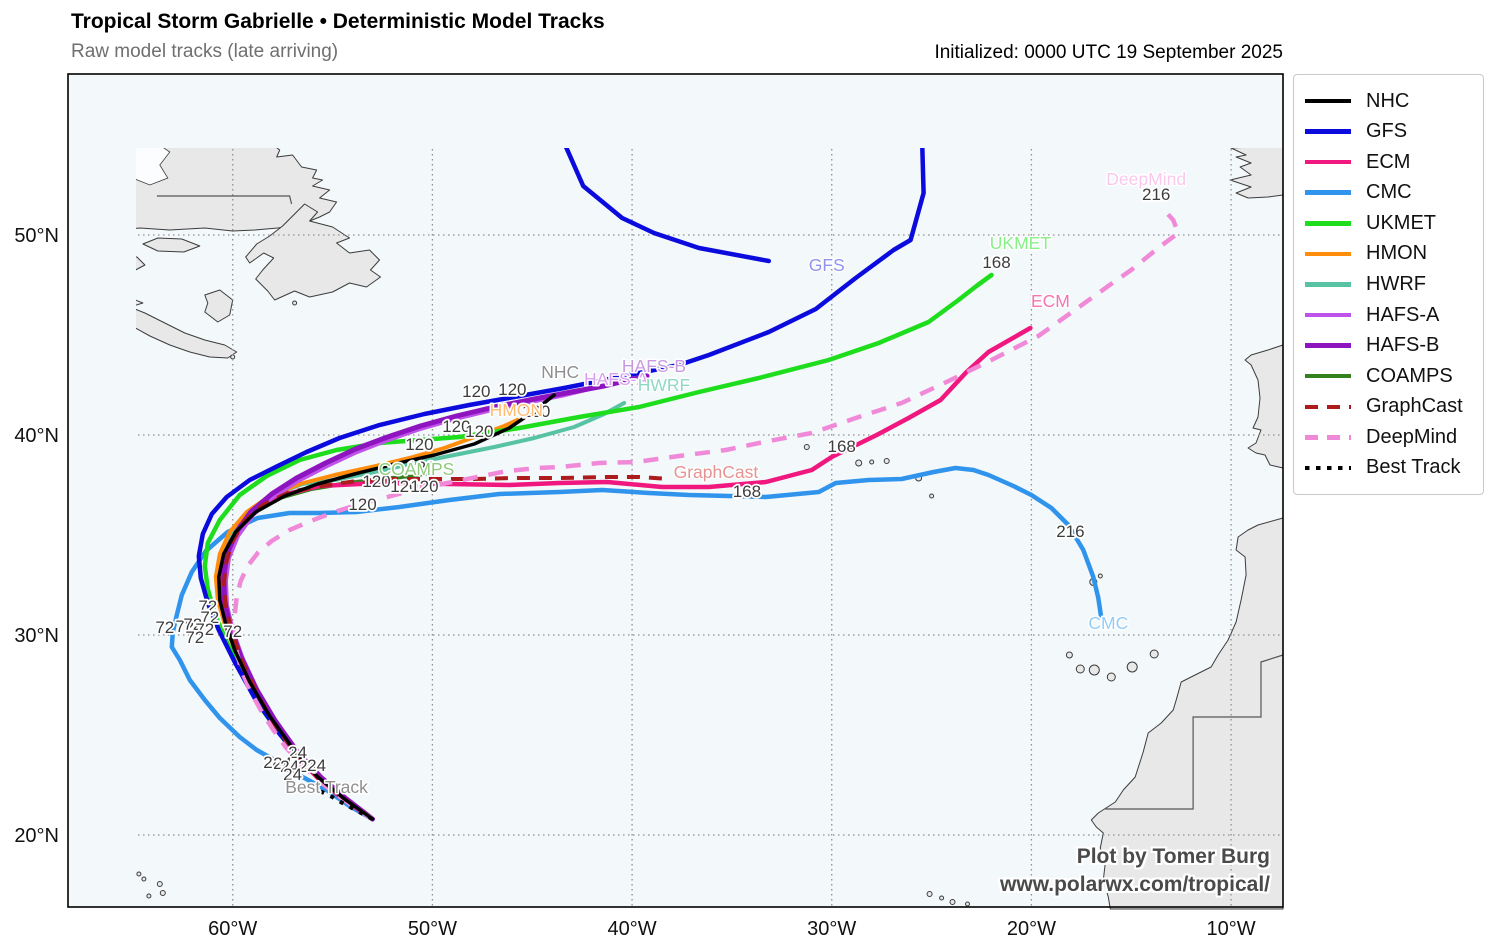 Image resolution: width=1496 pixels, height=946 pixels. What do you see at coordinates (1401, 222) in the screenshot?
I see `legend-label: UKMET` at bounding box center [1401, 222].